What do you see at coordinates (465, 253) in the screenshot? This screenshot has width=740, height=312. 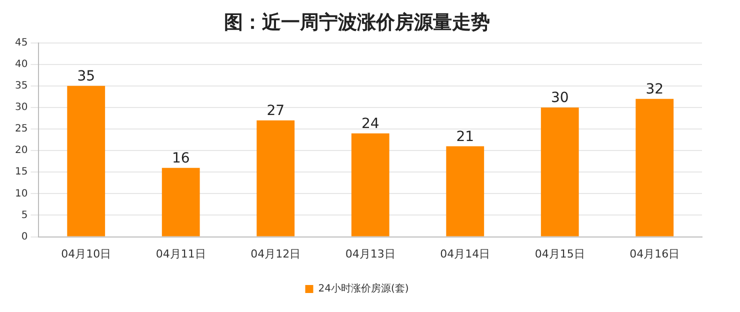 I see `x-tick-label: 04月14日` at bounding box center [465, 253].